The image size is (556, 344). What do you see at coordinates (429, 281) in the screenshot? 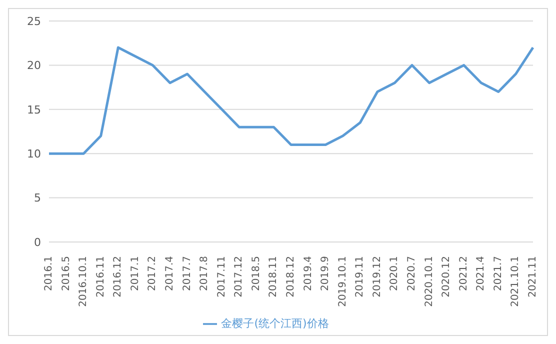
I see `x-tick-label: 2020.10.1` at bounding box center [429, 281].